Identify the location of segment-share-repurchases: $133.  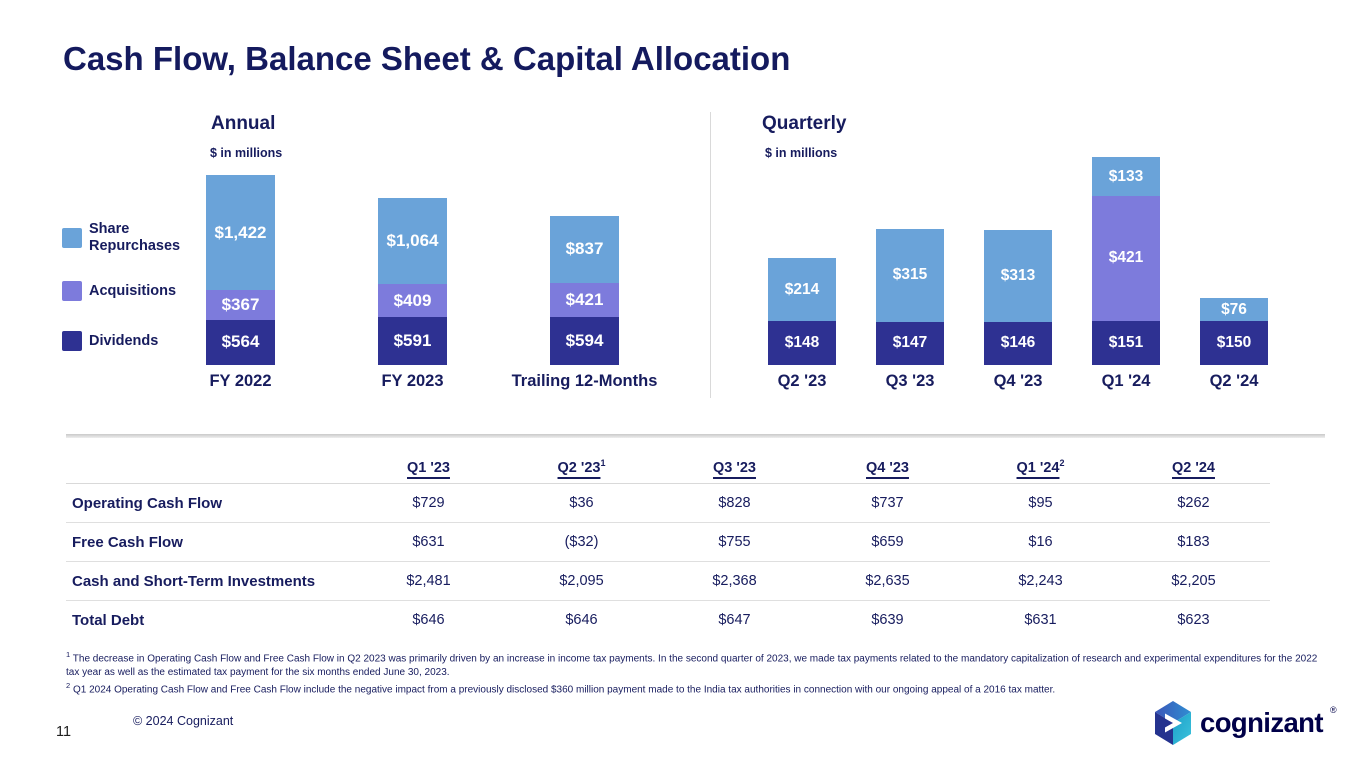
(1126, 177).